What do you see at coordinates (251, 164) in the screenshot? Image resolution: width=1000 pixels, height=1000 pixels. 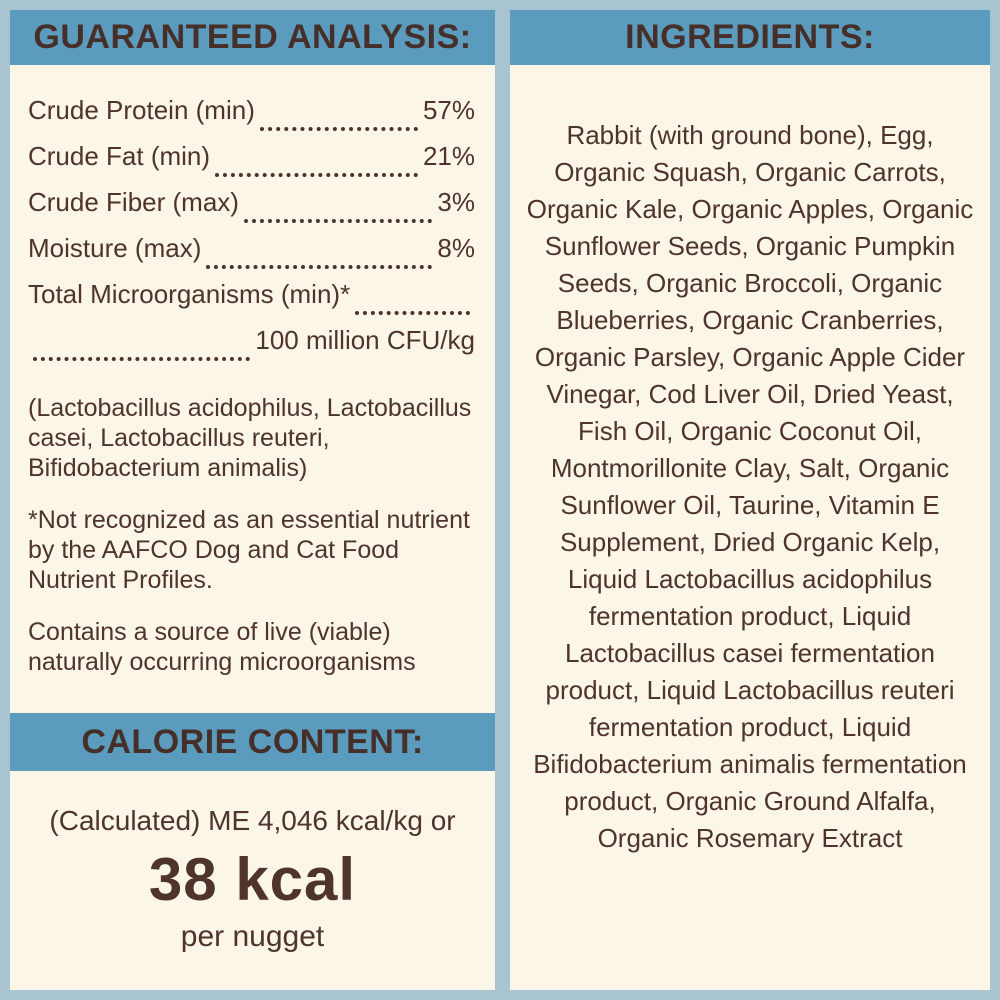 I see `analysis-row: Crude Fat (min) 21%` at bounding box center [251, 164].